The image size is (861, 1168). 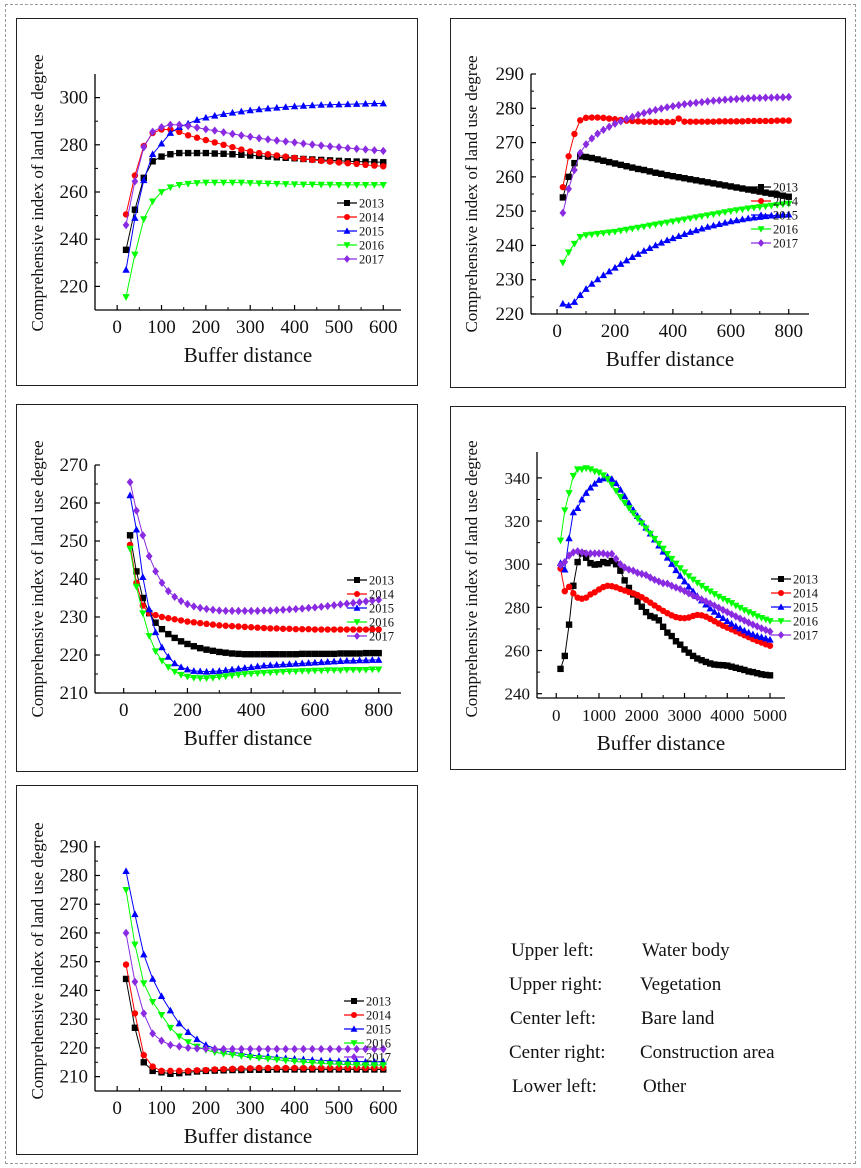 What do you see at coordinates (381, 637) in the screenshot?
I see `legend-label: 2017` at bounding box center [381, 637].